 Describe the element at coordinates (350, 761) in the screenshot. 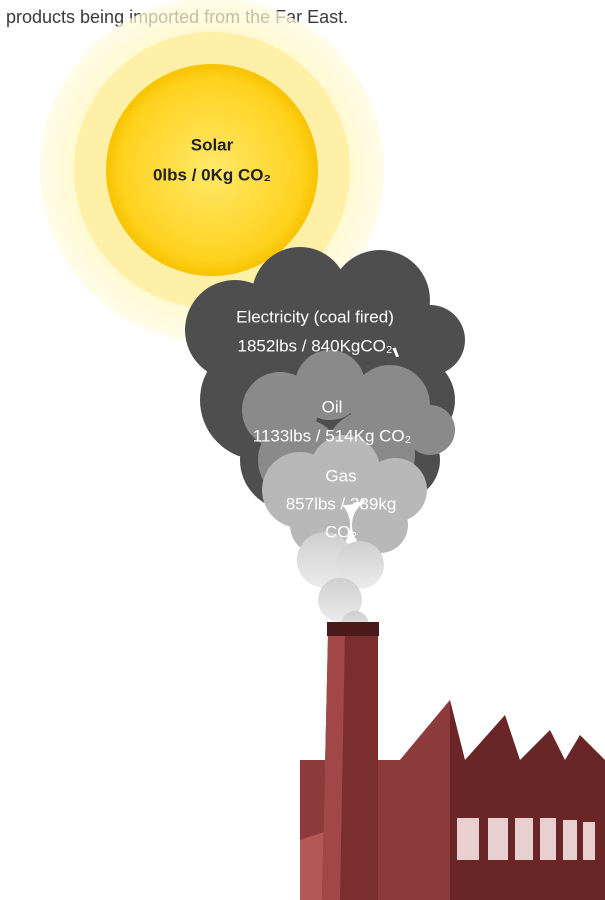

I see `chimney` at that location.